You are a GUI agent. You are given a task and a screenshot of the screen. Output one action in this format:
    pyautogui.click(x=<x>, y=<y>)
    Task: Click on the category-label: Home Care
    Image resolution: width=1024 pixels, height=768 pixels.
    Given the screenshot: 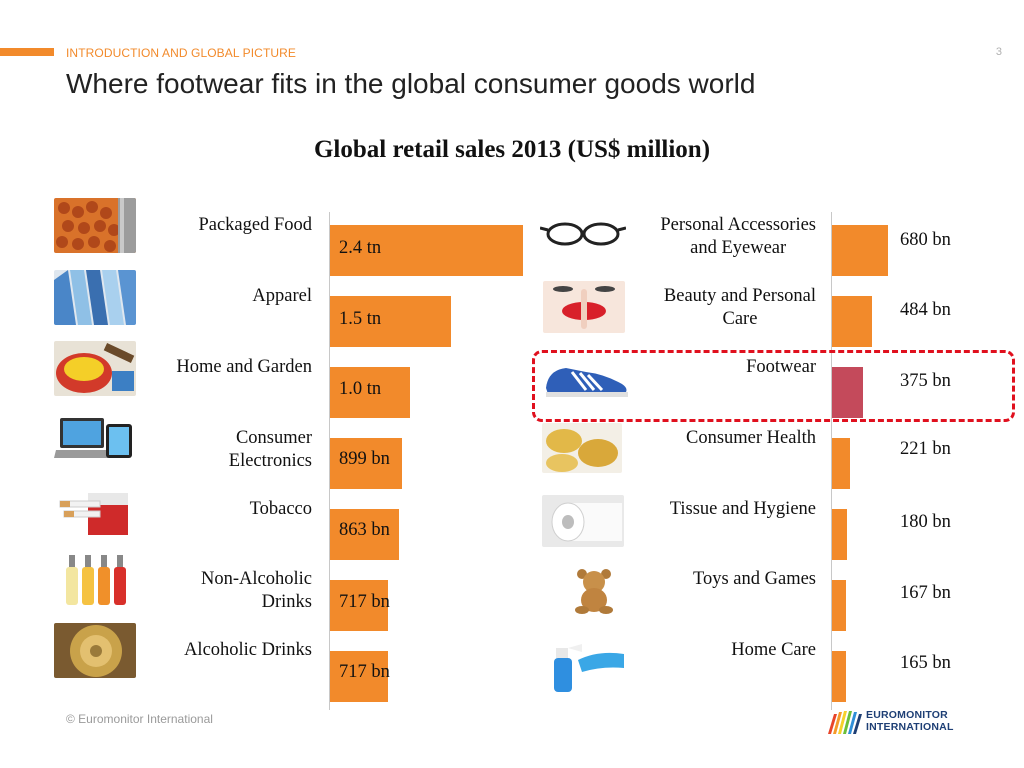 What is the action you would take?
    pyautogui.click(x=773, y=650)
    